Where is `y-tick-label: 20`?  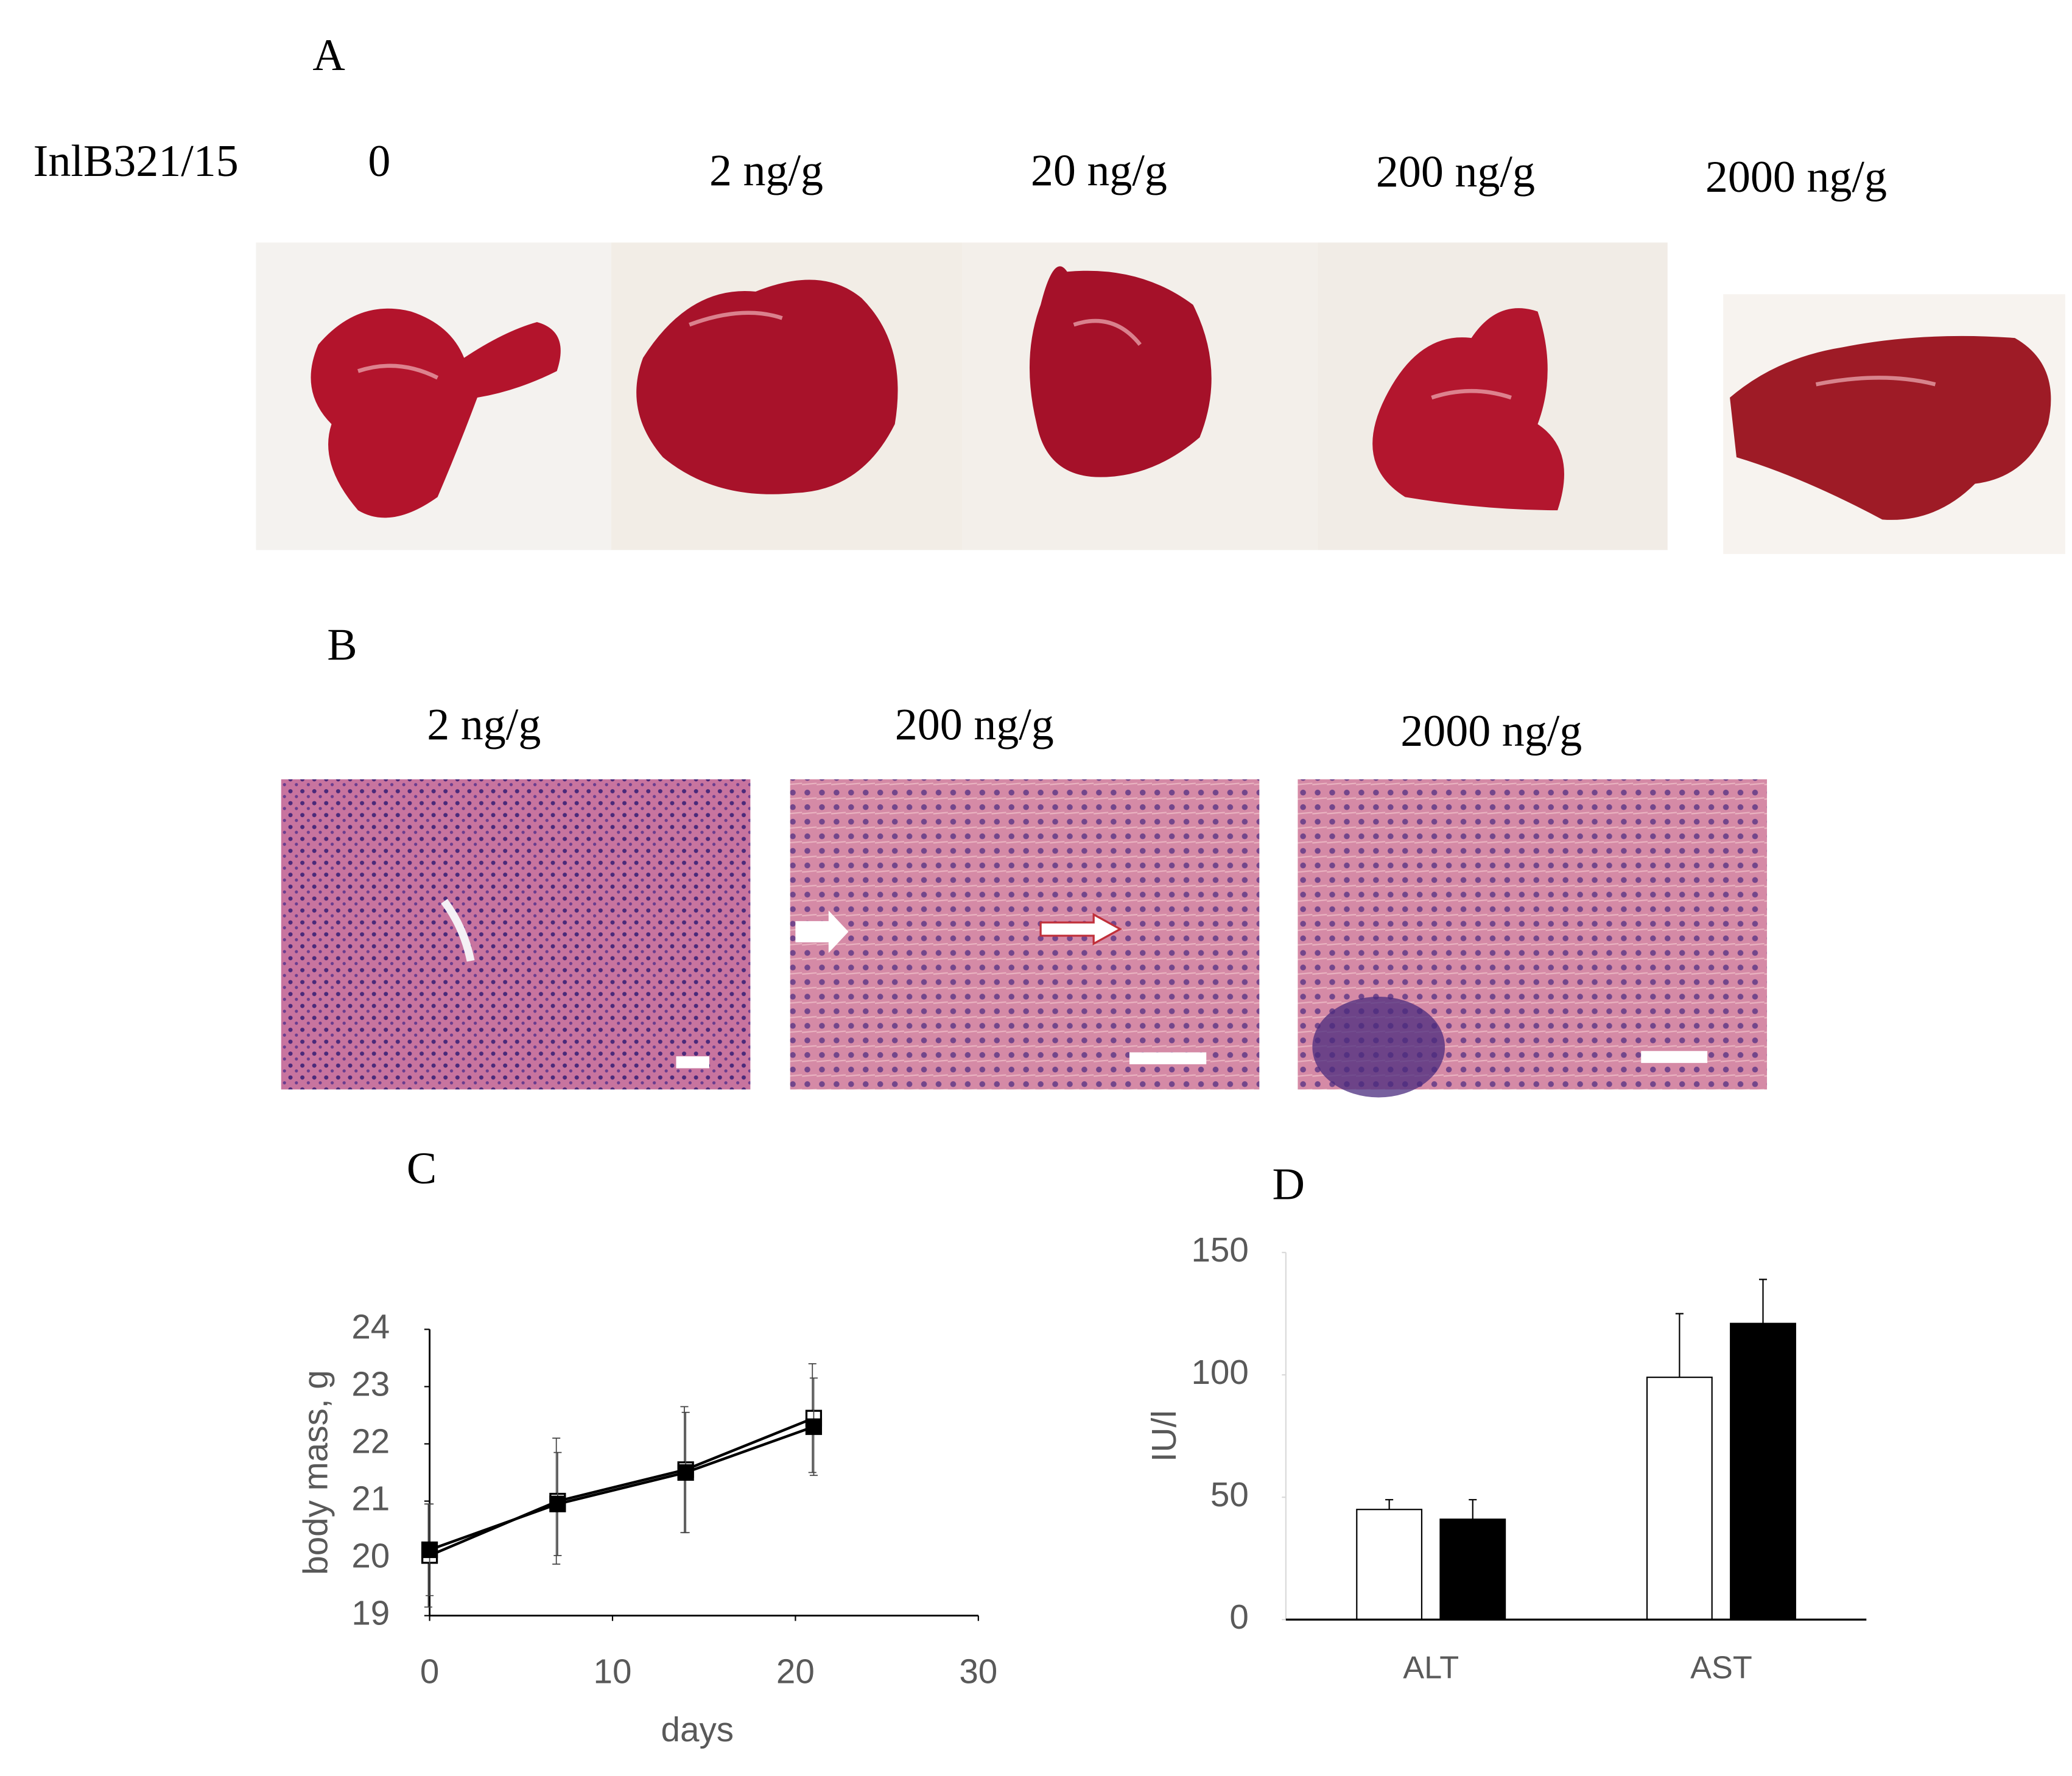 y-tick-label: 20 is located at coordinates (371, 1556).